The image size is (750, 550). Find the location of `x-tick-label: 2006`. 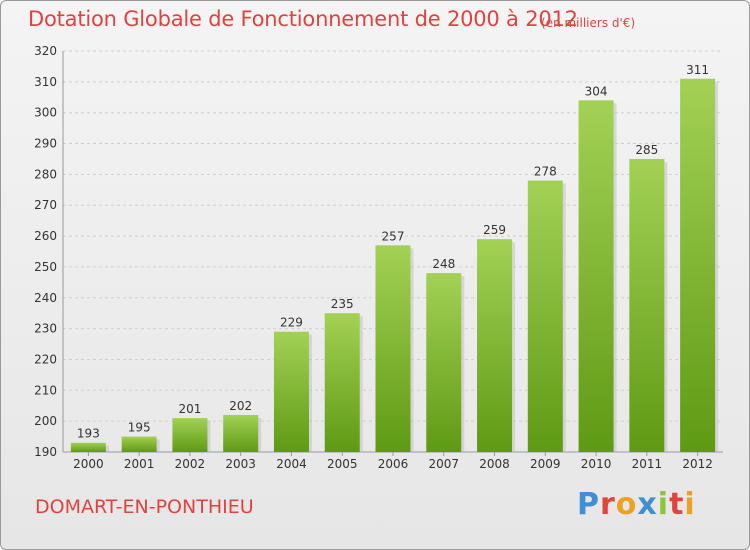

x-tick-label: 2006 is located at coordinates (393, 464).